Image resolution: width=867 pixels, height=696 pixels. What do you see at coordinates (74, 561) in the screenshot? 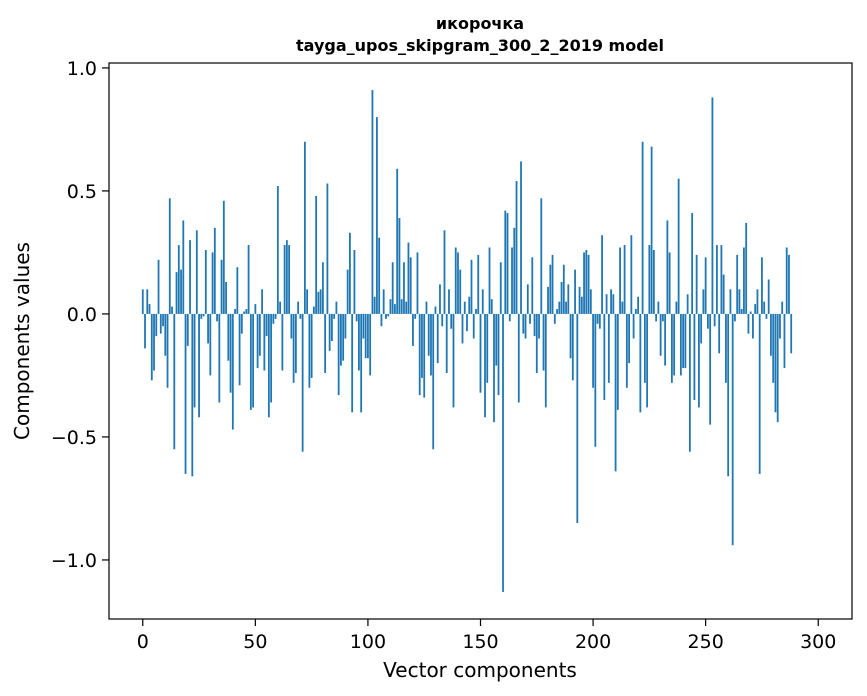
I see `y-tick-label: −1.0` at bounding box center [74, 561].